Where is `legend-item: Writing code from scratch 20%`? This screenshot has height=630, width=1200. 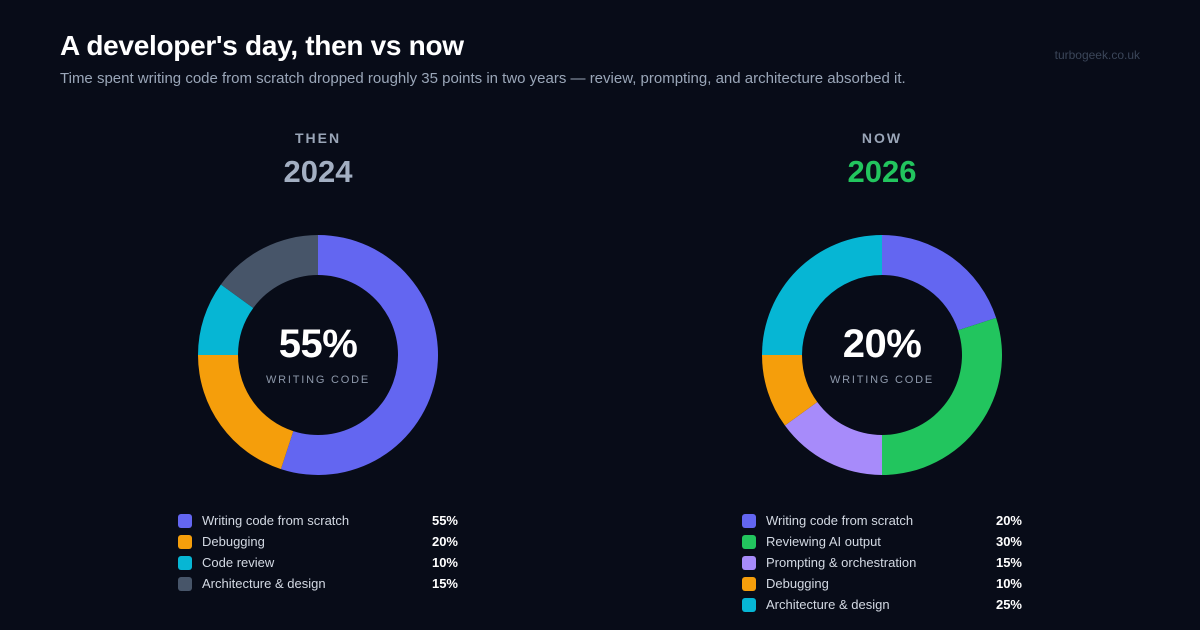
legend-item: Writing code from scratch 20% is located at coordinates (887, 521).